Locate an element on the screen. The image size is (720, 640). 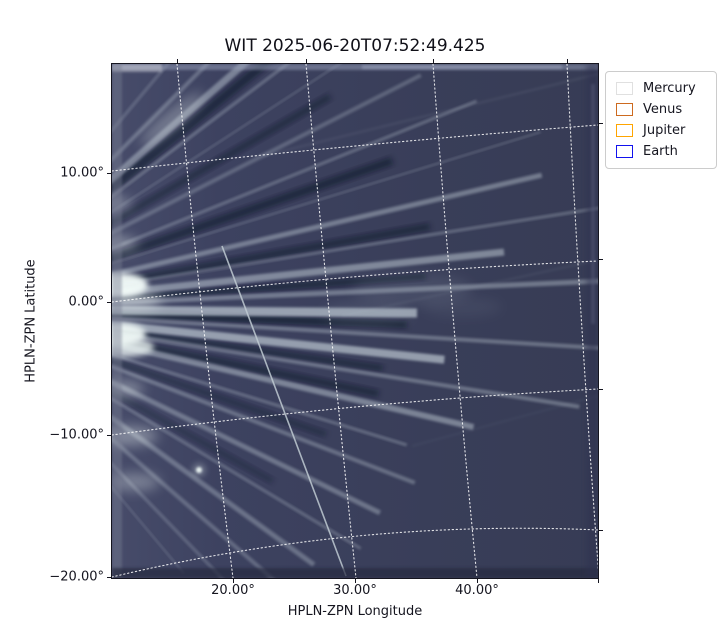
y-tick-label: 0.00° is located at coordinates (86, 302).